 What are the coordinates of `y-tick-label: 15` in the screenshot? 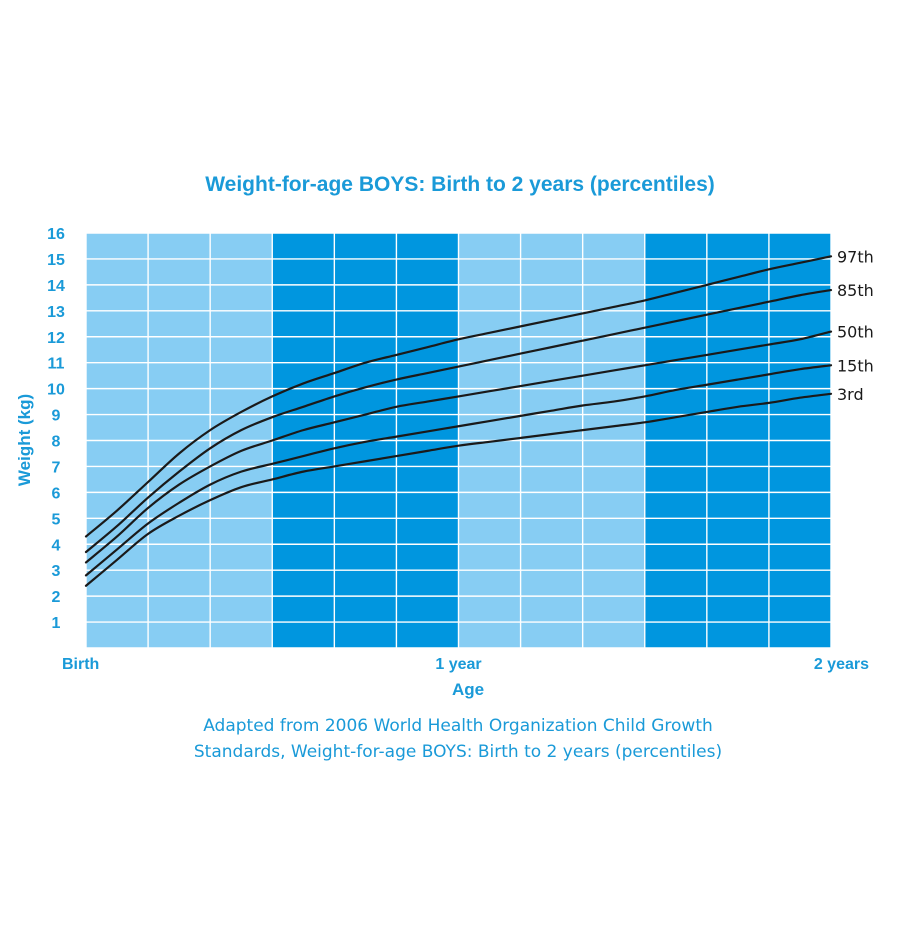 It's located at (56, 260).